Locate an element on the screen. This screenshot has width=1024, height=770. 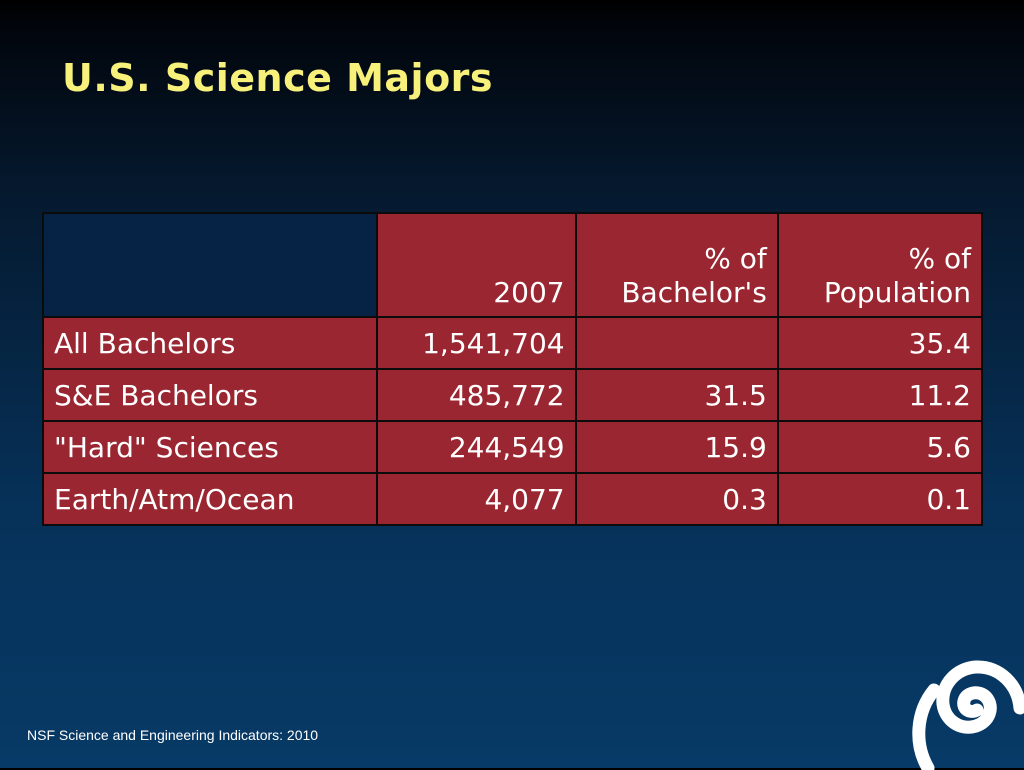
row-count: 1,541,704 is located at coordinates (476, 343).